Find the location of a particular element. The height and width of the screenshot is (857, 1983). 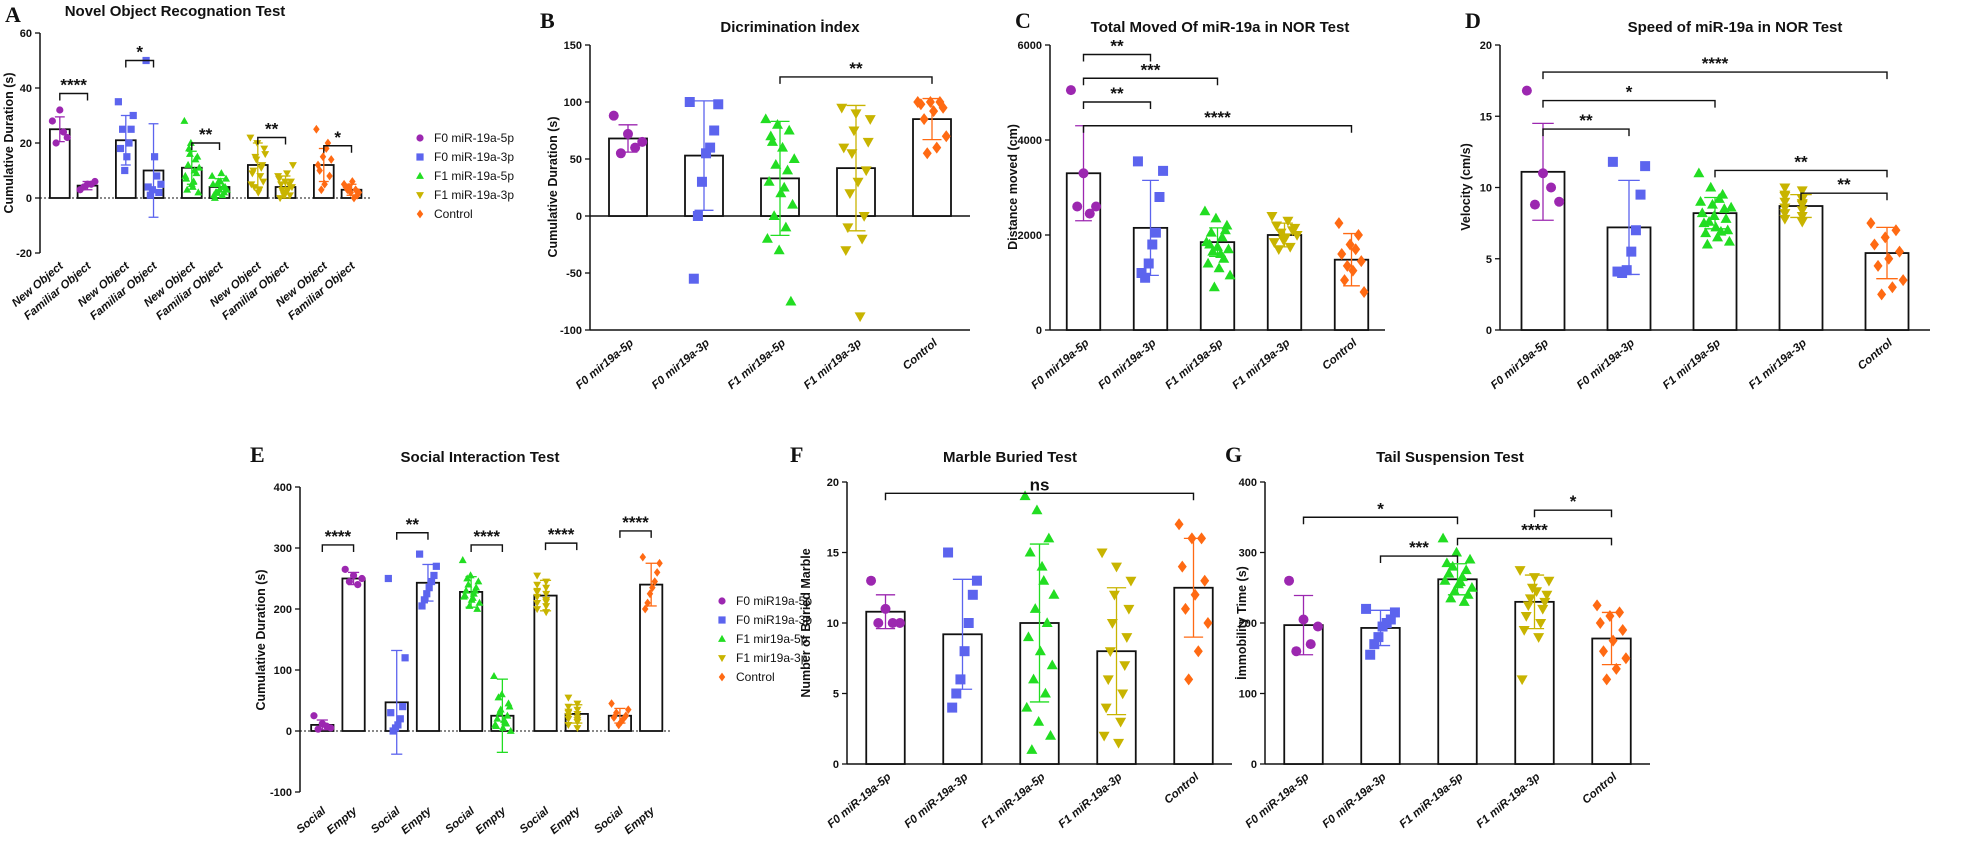

y-tick-label: -100 is located at coordinates (571, 331).